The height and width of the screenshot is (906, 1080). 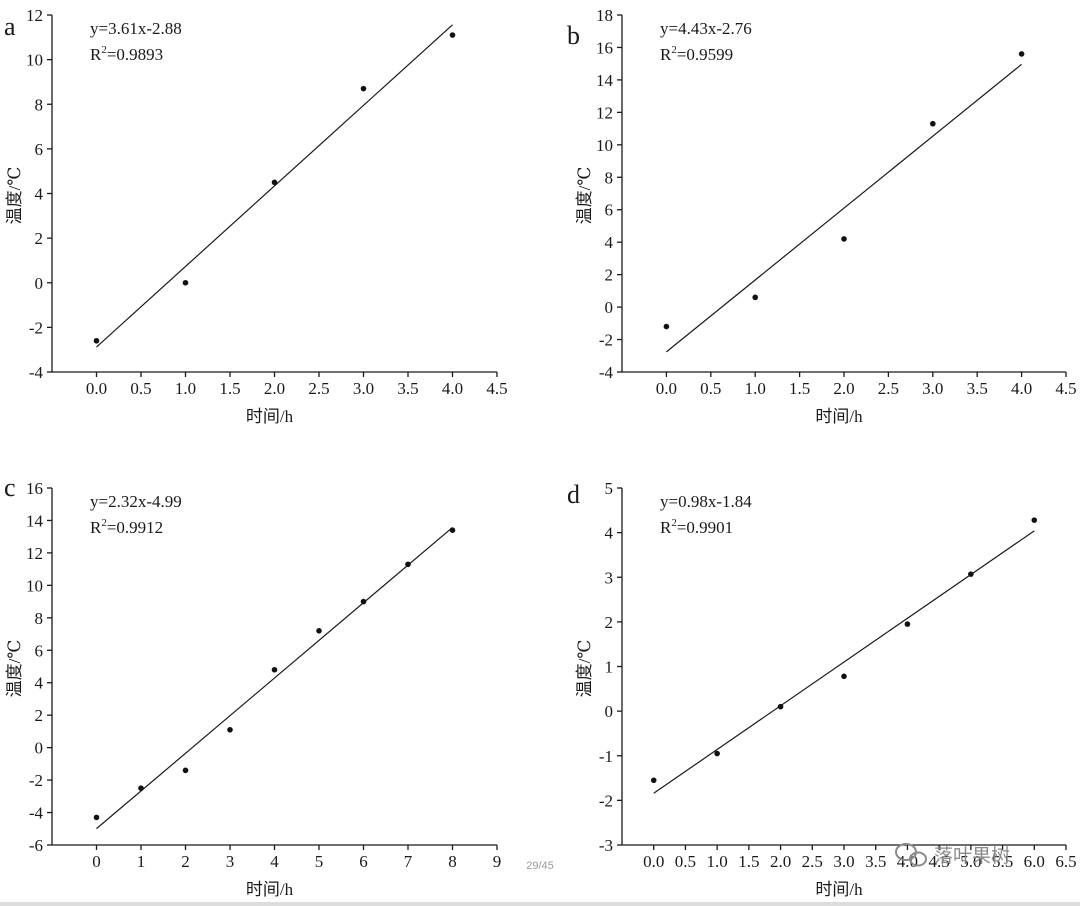 I want to click on panel-a-x-tick-label: 4.0, so click(x=452, y=388).